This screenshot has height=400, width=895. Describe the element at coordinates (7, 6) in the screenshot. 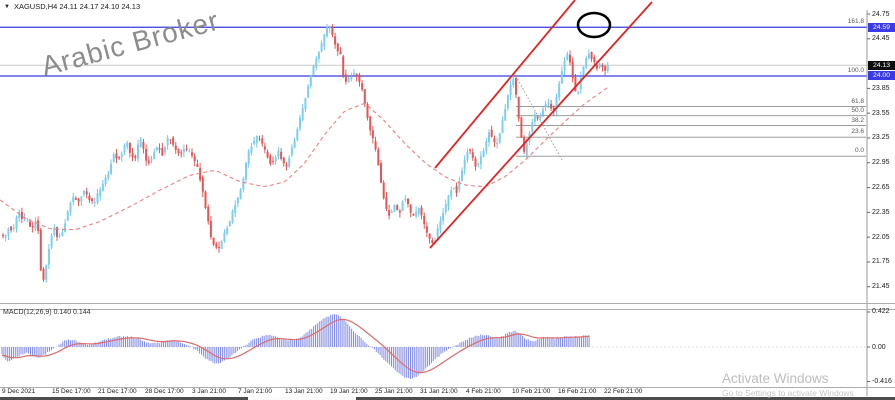

I see `chevron-down-icon: ▼` at that location.